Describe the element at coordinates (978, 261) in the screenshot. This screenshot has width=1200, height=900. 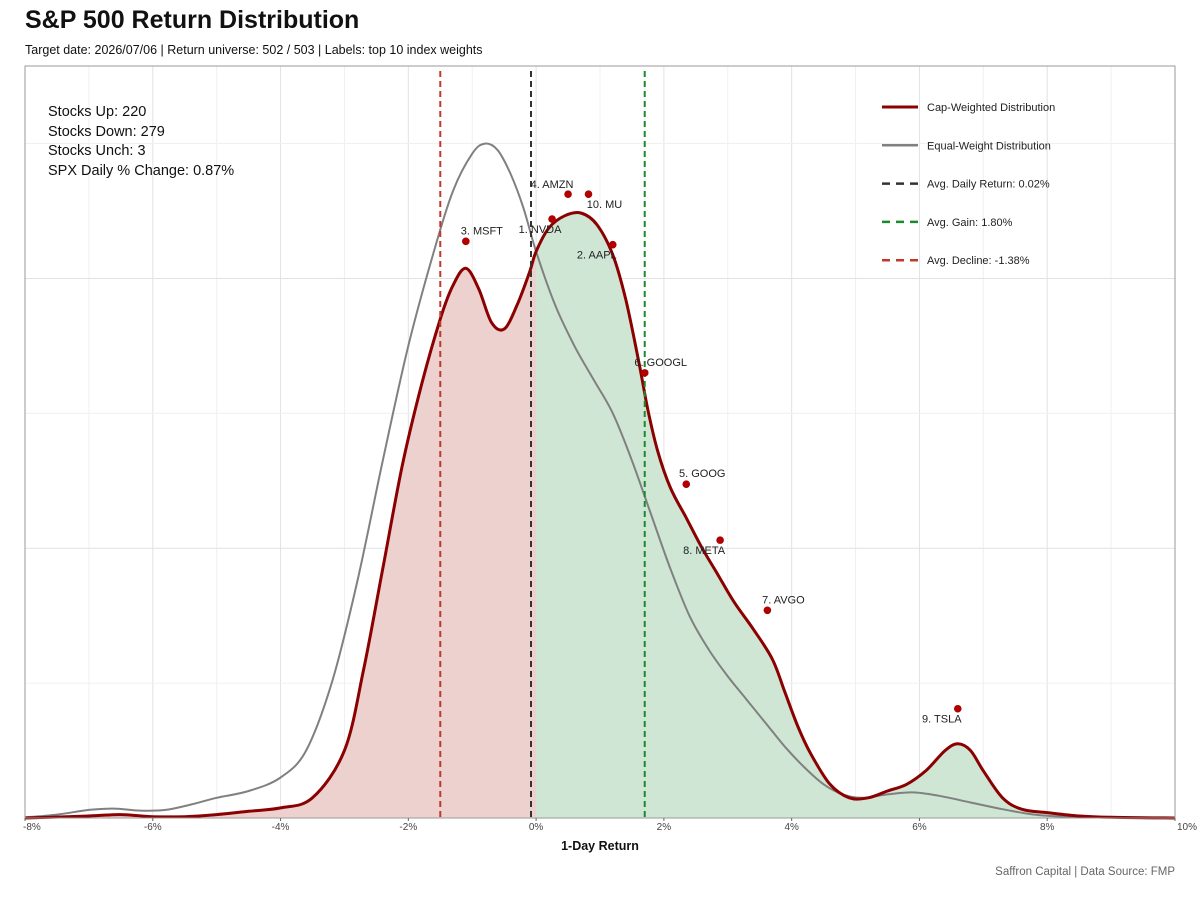
I see `legend-avg-decline-label: Avg. Decline: -1.38%` at that location.